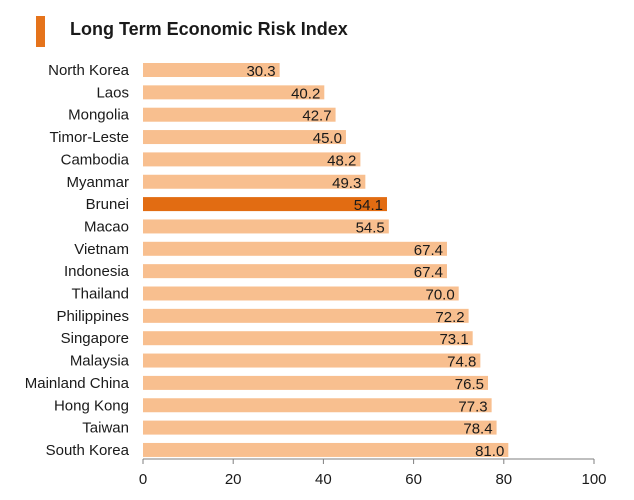 Image resolution: width=634 pixels, height=500 pixels. Describe the element at coordinates (295, 271) in the screenshot. I see `bar-indonesia` at that location.